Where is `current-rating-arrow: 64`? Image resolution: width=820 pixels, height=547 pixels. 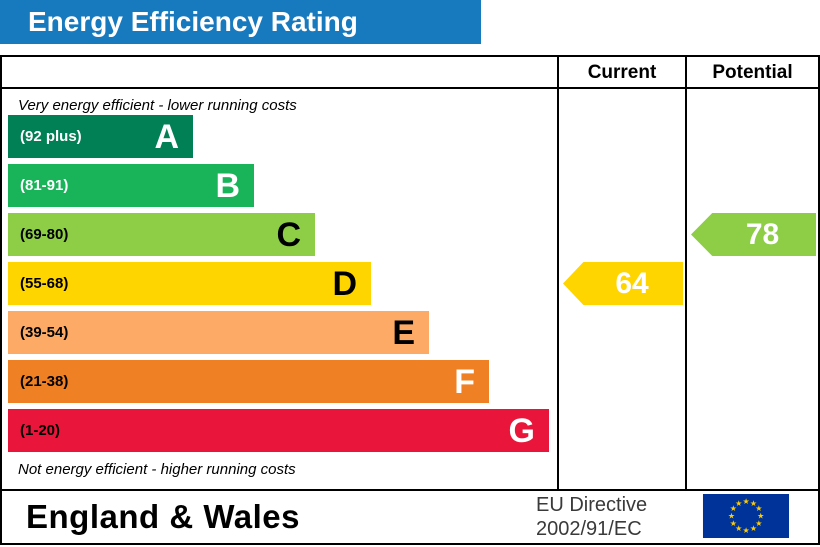 current-rating-arrow: 64 is located at coordinates (623, 283).